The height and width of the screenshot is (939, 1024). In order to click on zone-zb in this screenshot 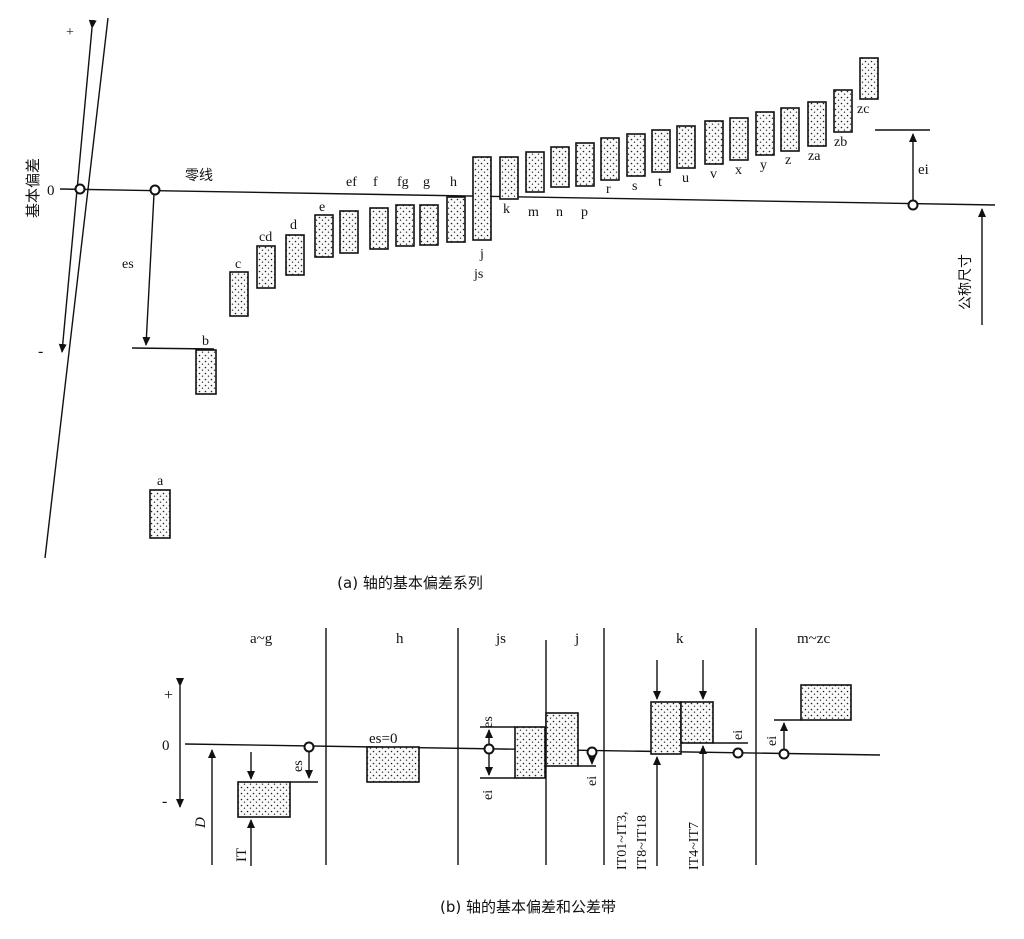, I will do `click(843, 111)`.